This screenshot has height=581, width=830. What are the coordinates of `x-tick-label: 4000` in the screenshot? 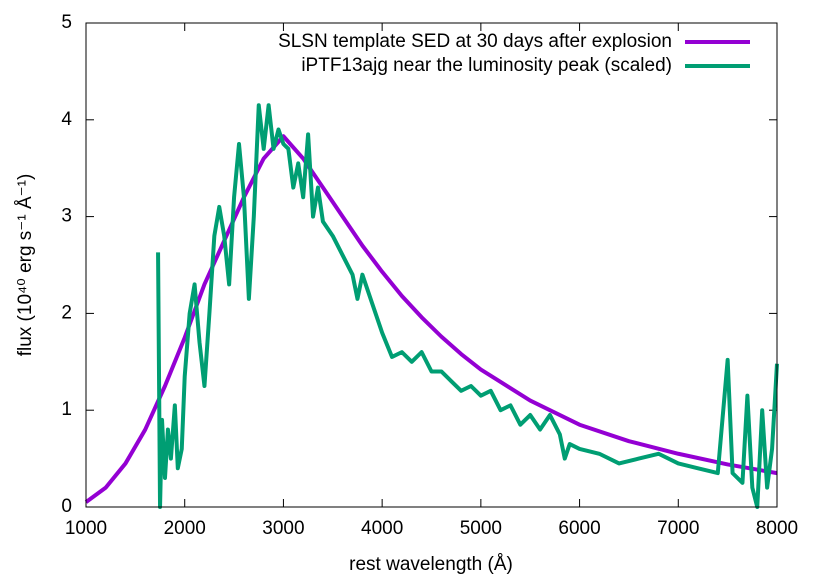 It's located at (382, 528).